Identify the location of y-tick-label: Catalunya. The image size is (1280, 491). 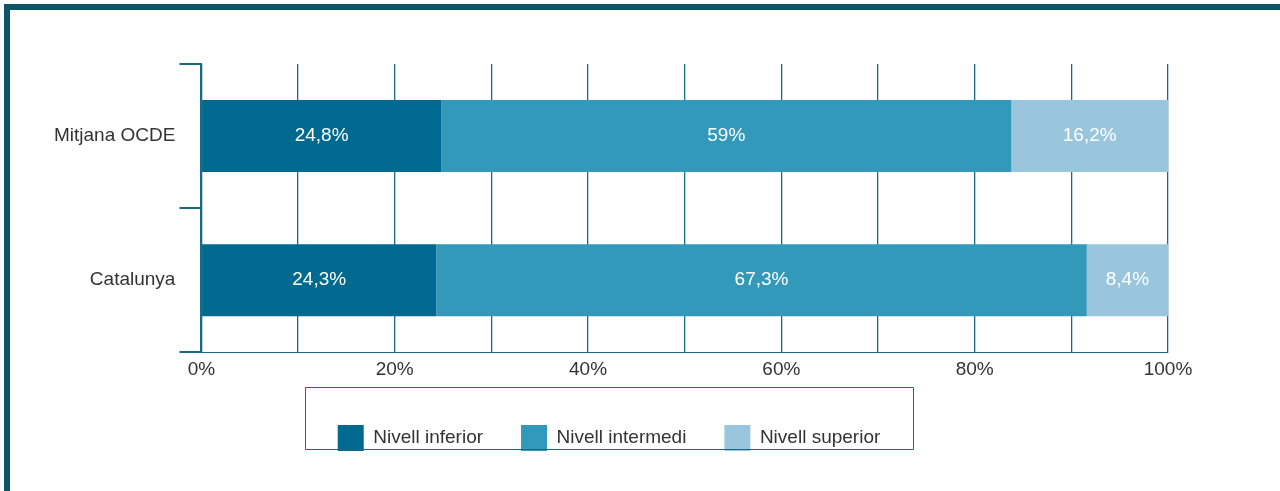
(132, 279).